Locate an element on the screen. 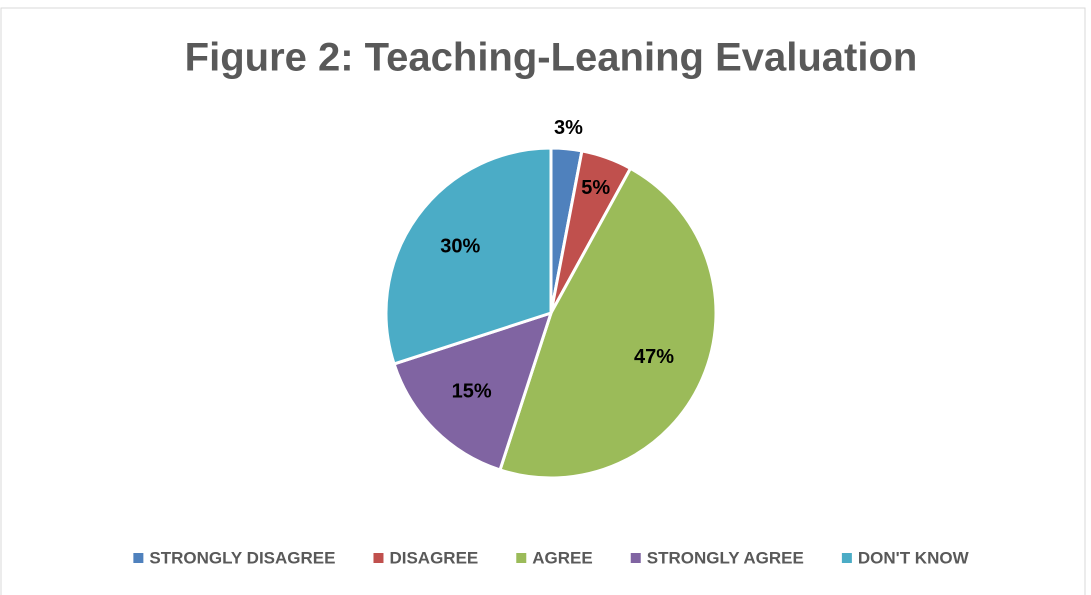 Image resolution: width=1091 pixels, height=595 pixels. data-label: 3% is located at coordinates (568, 128).